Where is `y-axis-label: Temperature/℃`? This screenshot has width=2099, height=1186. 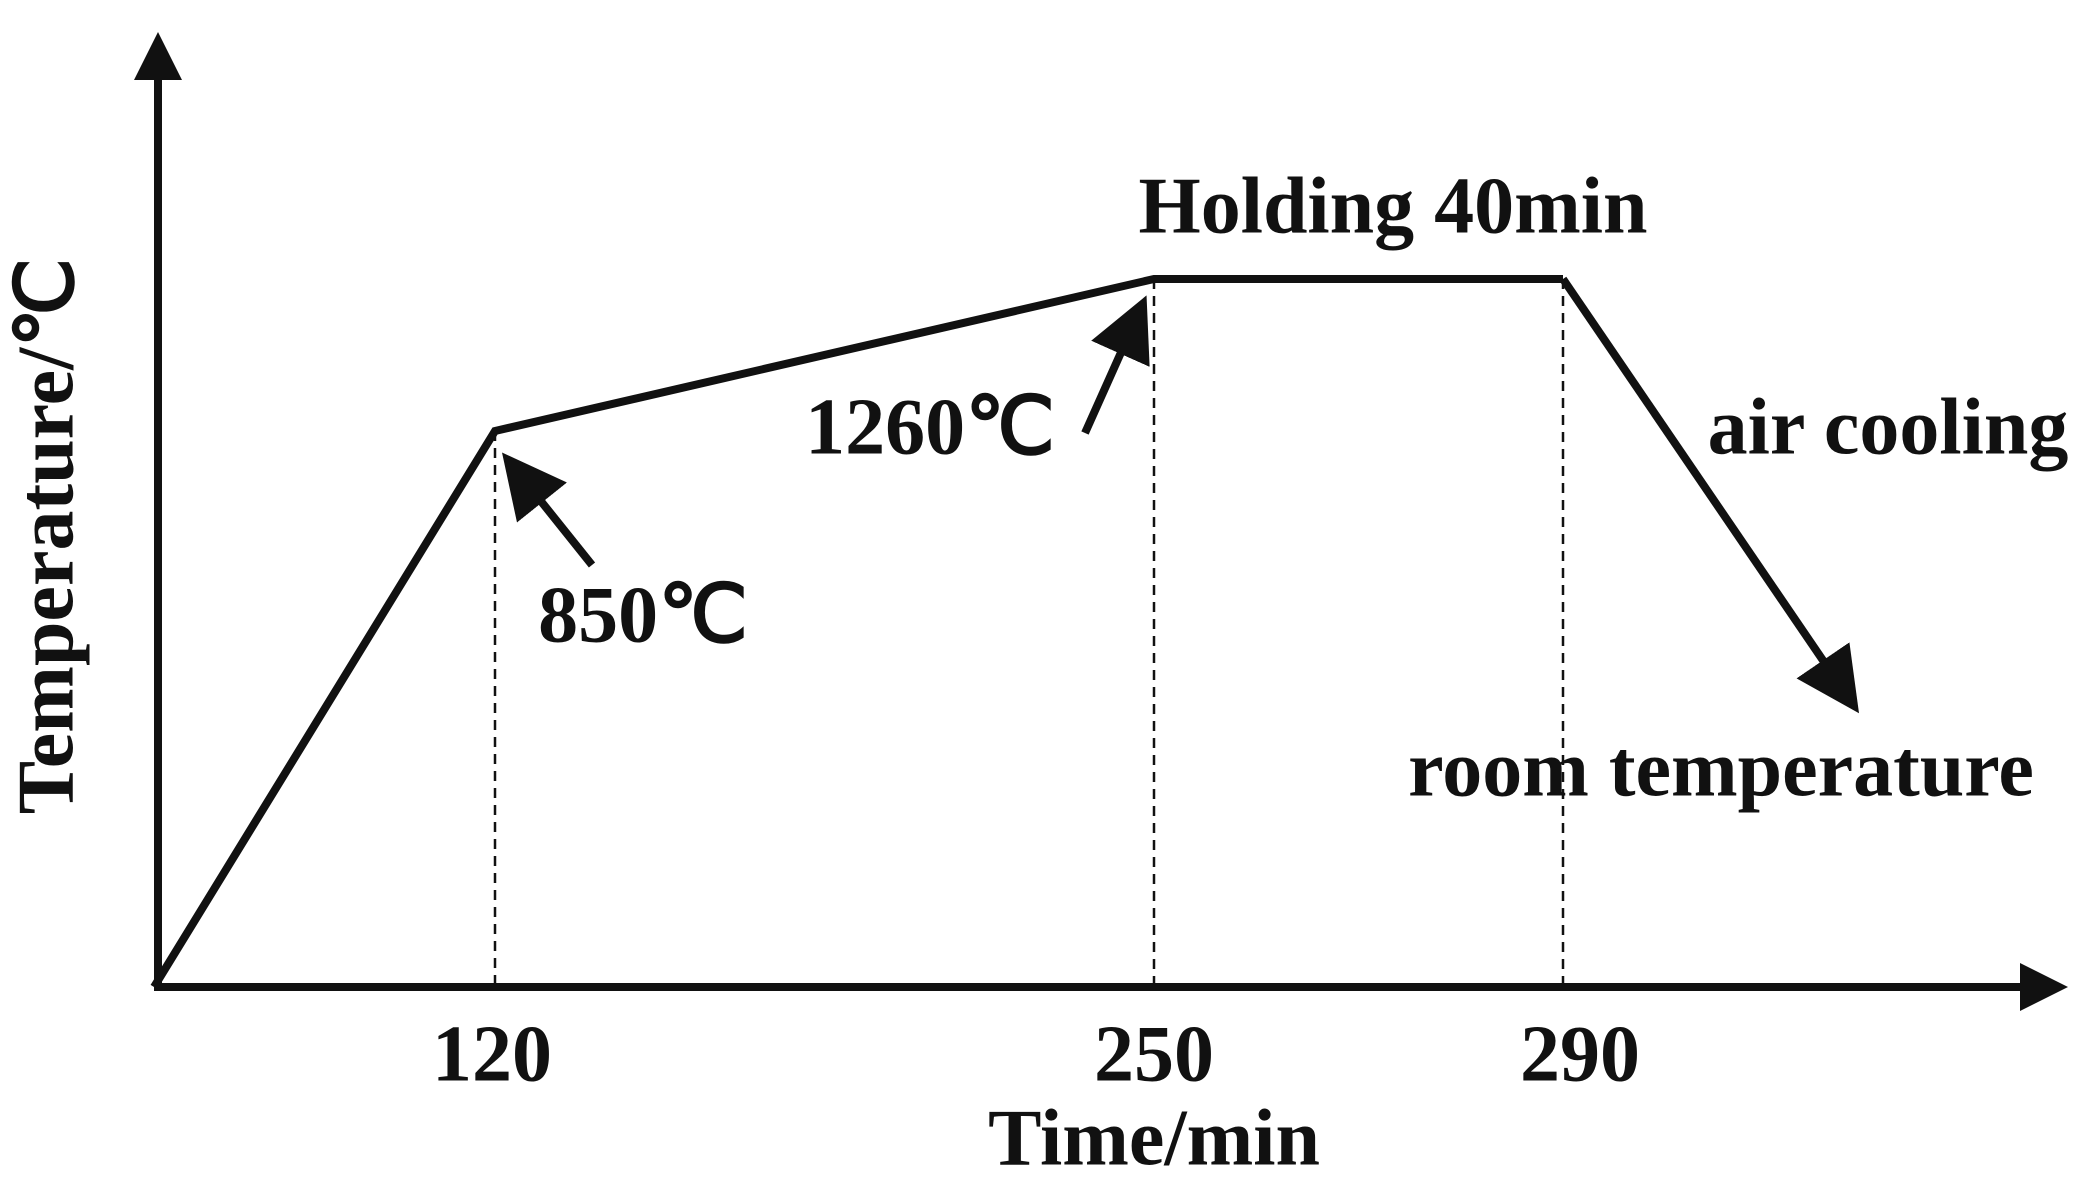
y-axis-label: Temperature/℃ is located at coordinates (46, 536).